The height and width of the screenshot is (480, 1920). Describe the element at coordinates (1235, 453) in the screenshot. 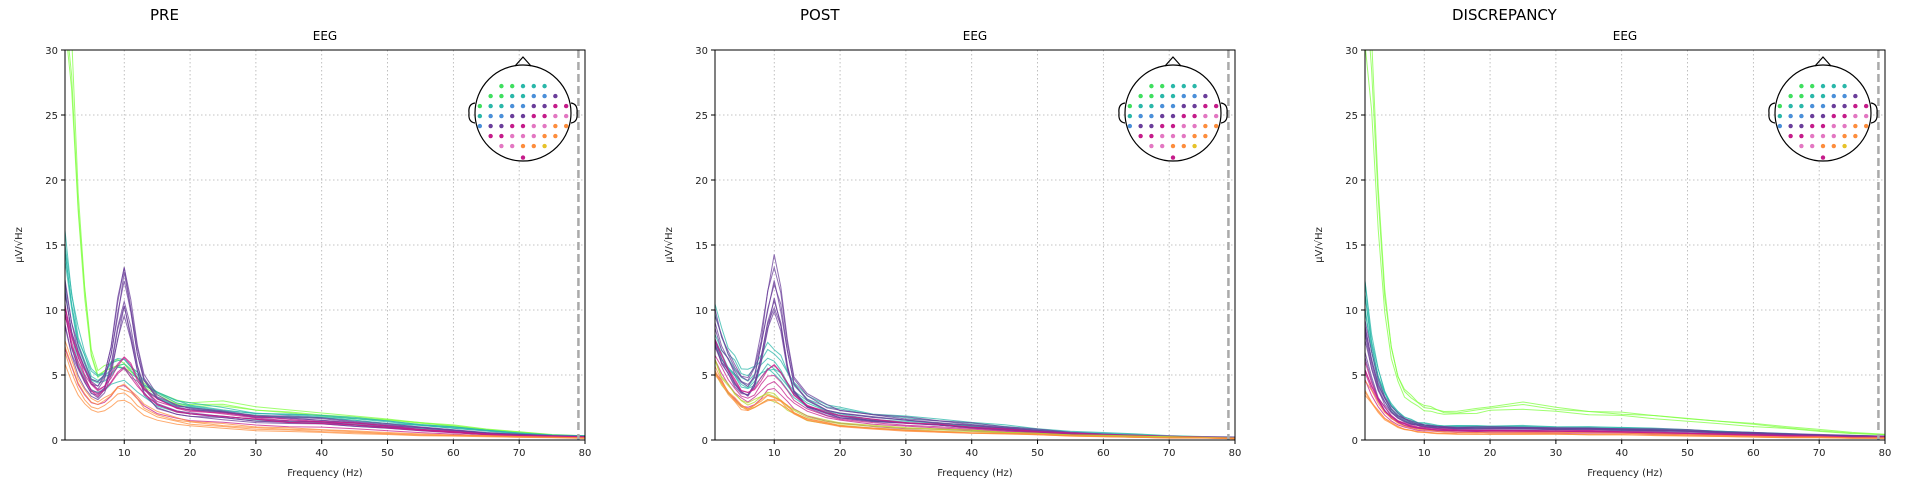

I see `x-tick-label: 80` at that location.